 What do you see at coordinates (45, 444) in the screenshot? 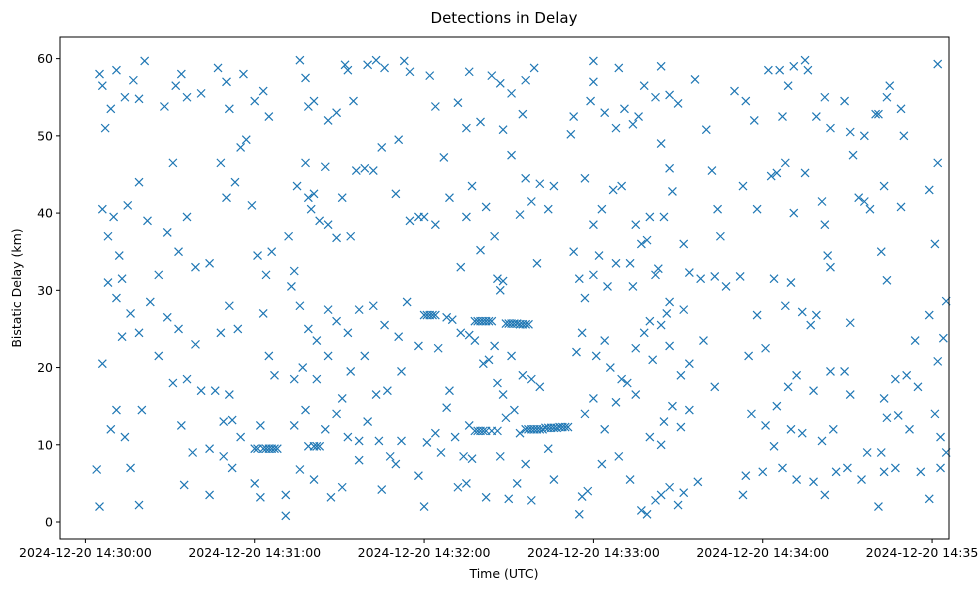
I see `y-tick-label: 10` at bounding box center [45, 444].